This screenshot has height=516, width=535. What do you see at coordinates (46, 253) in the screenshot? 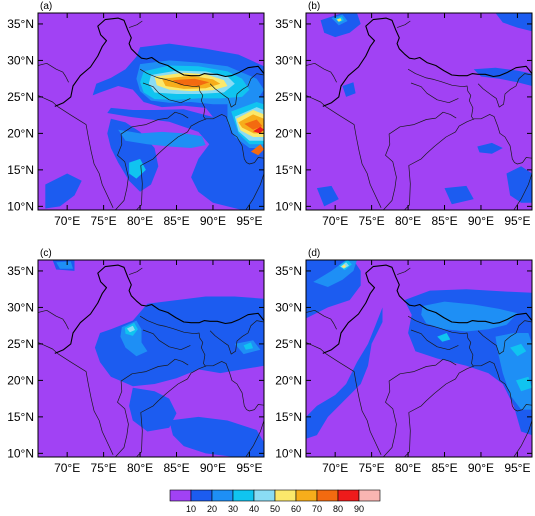
I see `panel-label: (c)` at bounding box center [46, 253].